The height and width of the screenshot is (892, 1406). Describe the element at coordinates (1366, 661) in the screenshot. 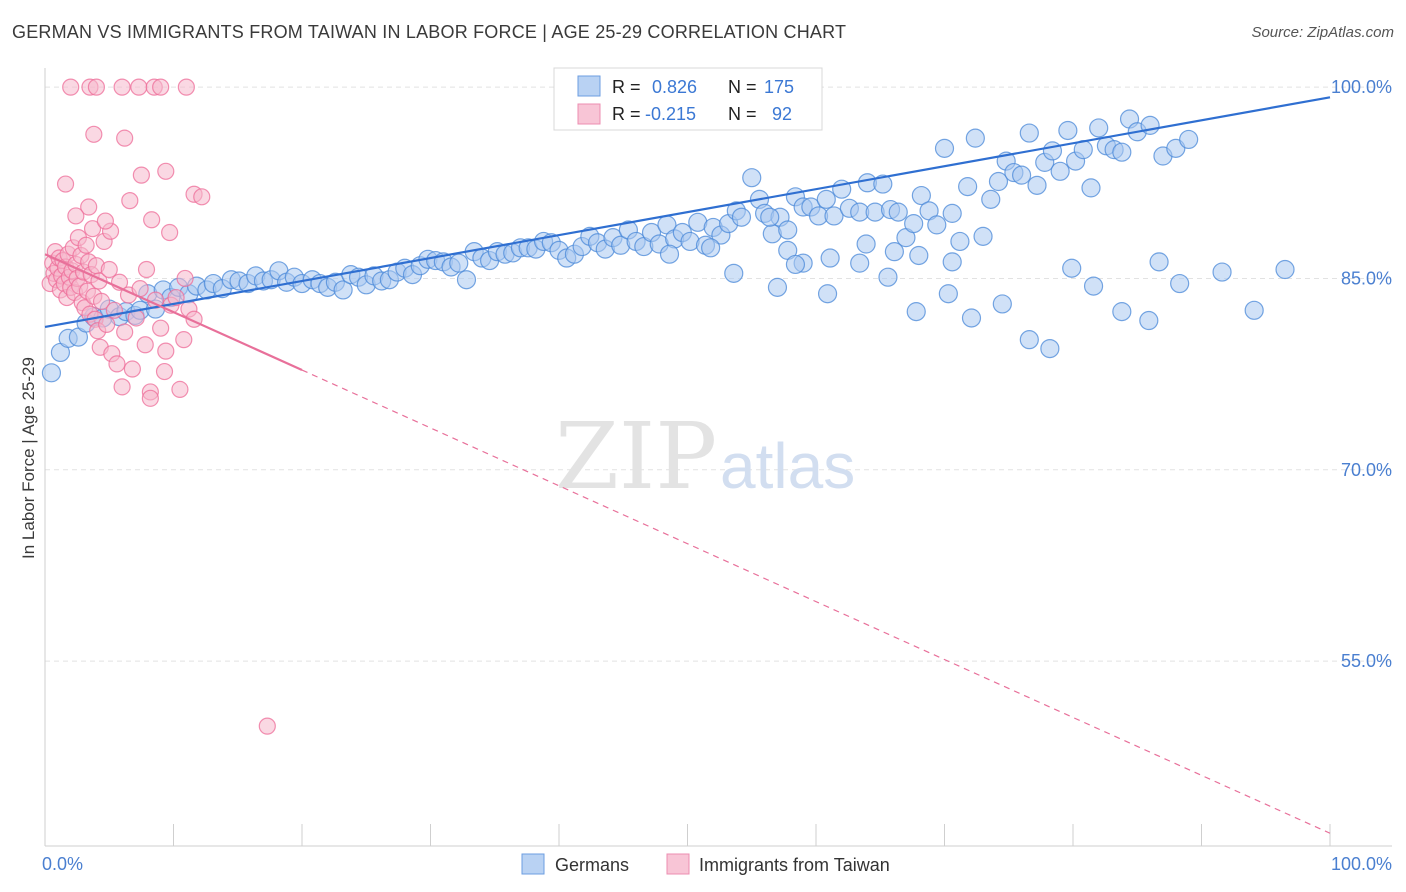

I see `y-tick-label-3: 55.0%` at that location.